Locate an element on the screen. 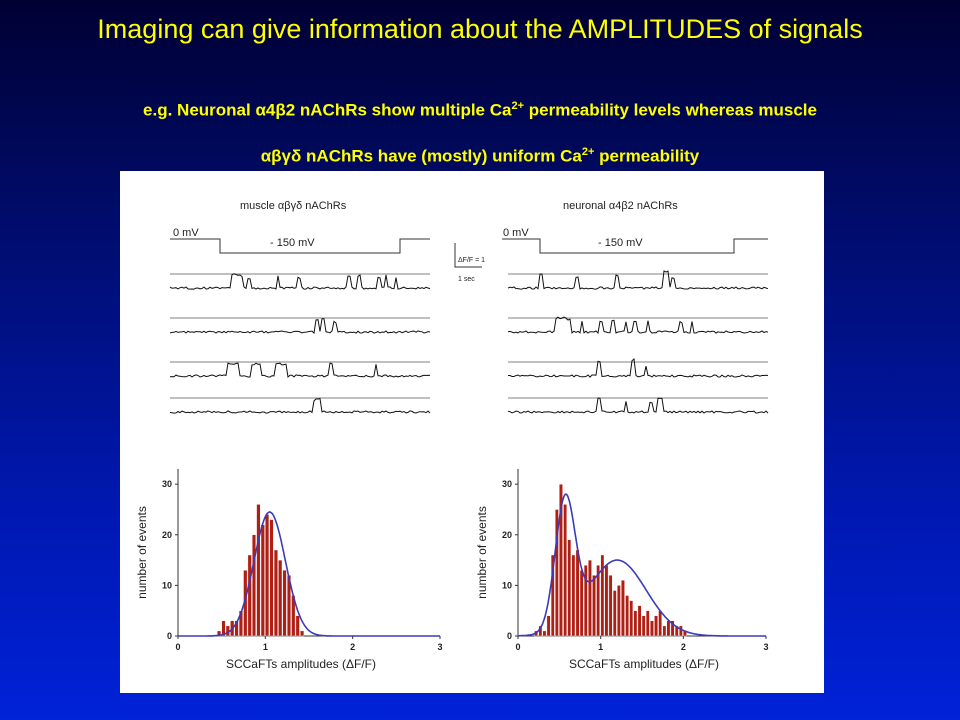  neuronal-y-tick-label-1: 10 is located at coordinates (507, 585).